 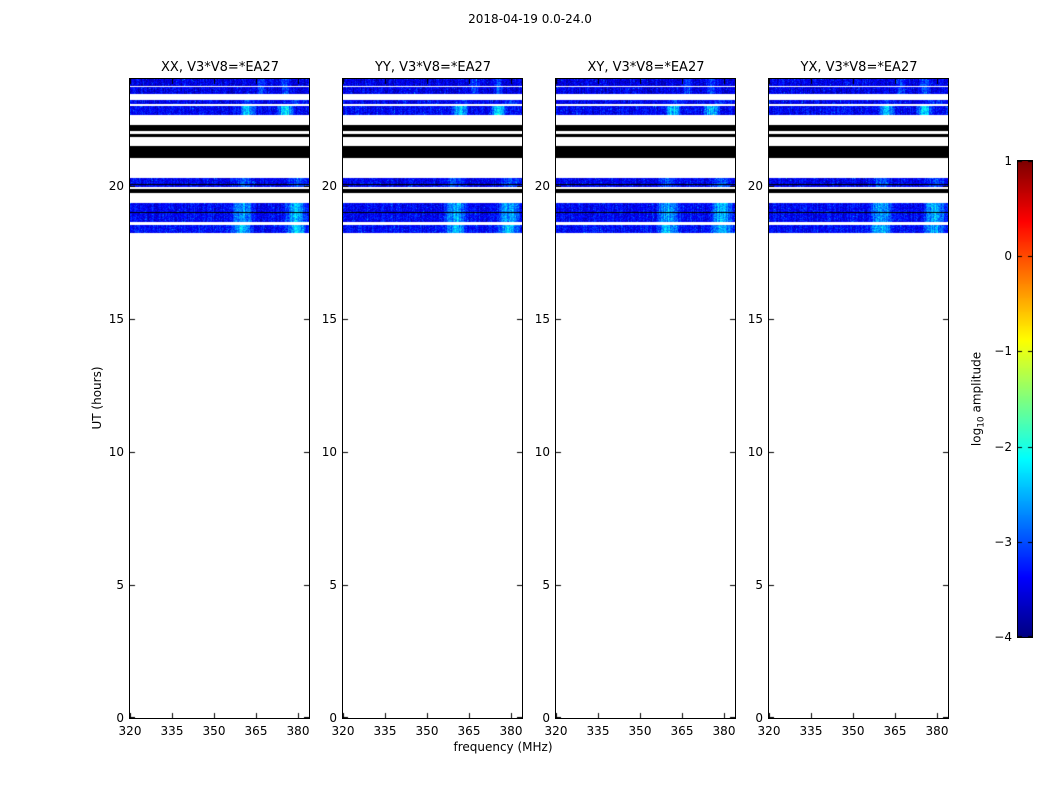 What do you see at coordinates (432, 398) in the screenshot?
I see `panel-yy-spectrogram` at bounding box center [432, 398].